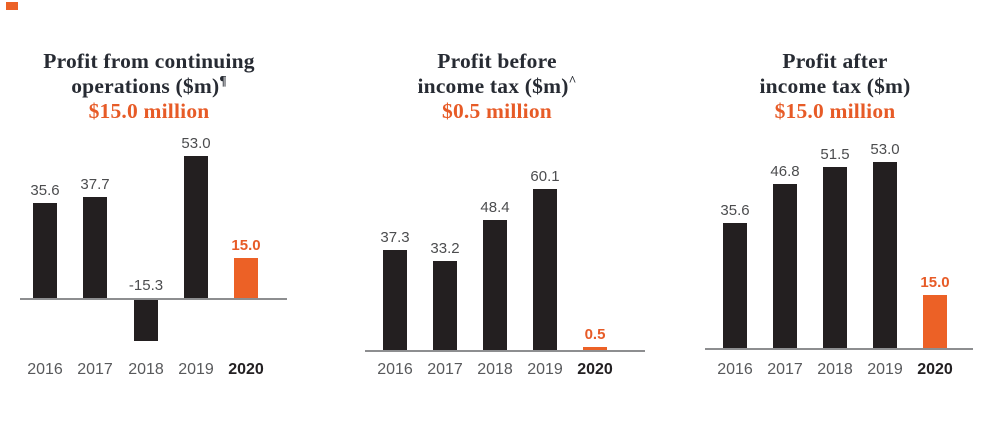 The image size is (1000, 442). Describe the element at coordinates (785, 171) in the screenshot. I see `bar-value-label: 46.8` at that location.